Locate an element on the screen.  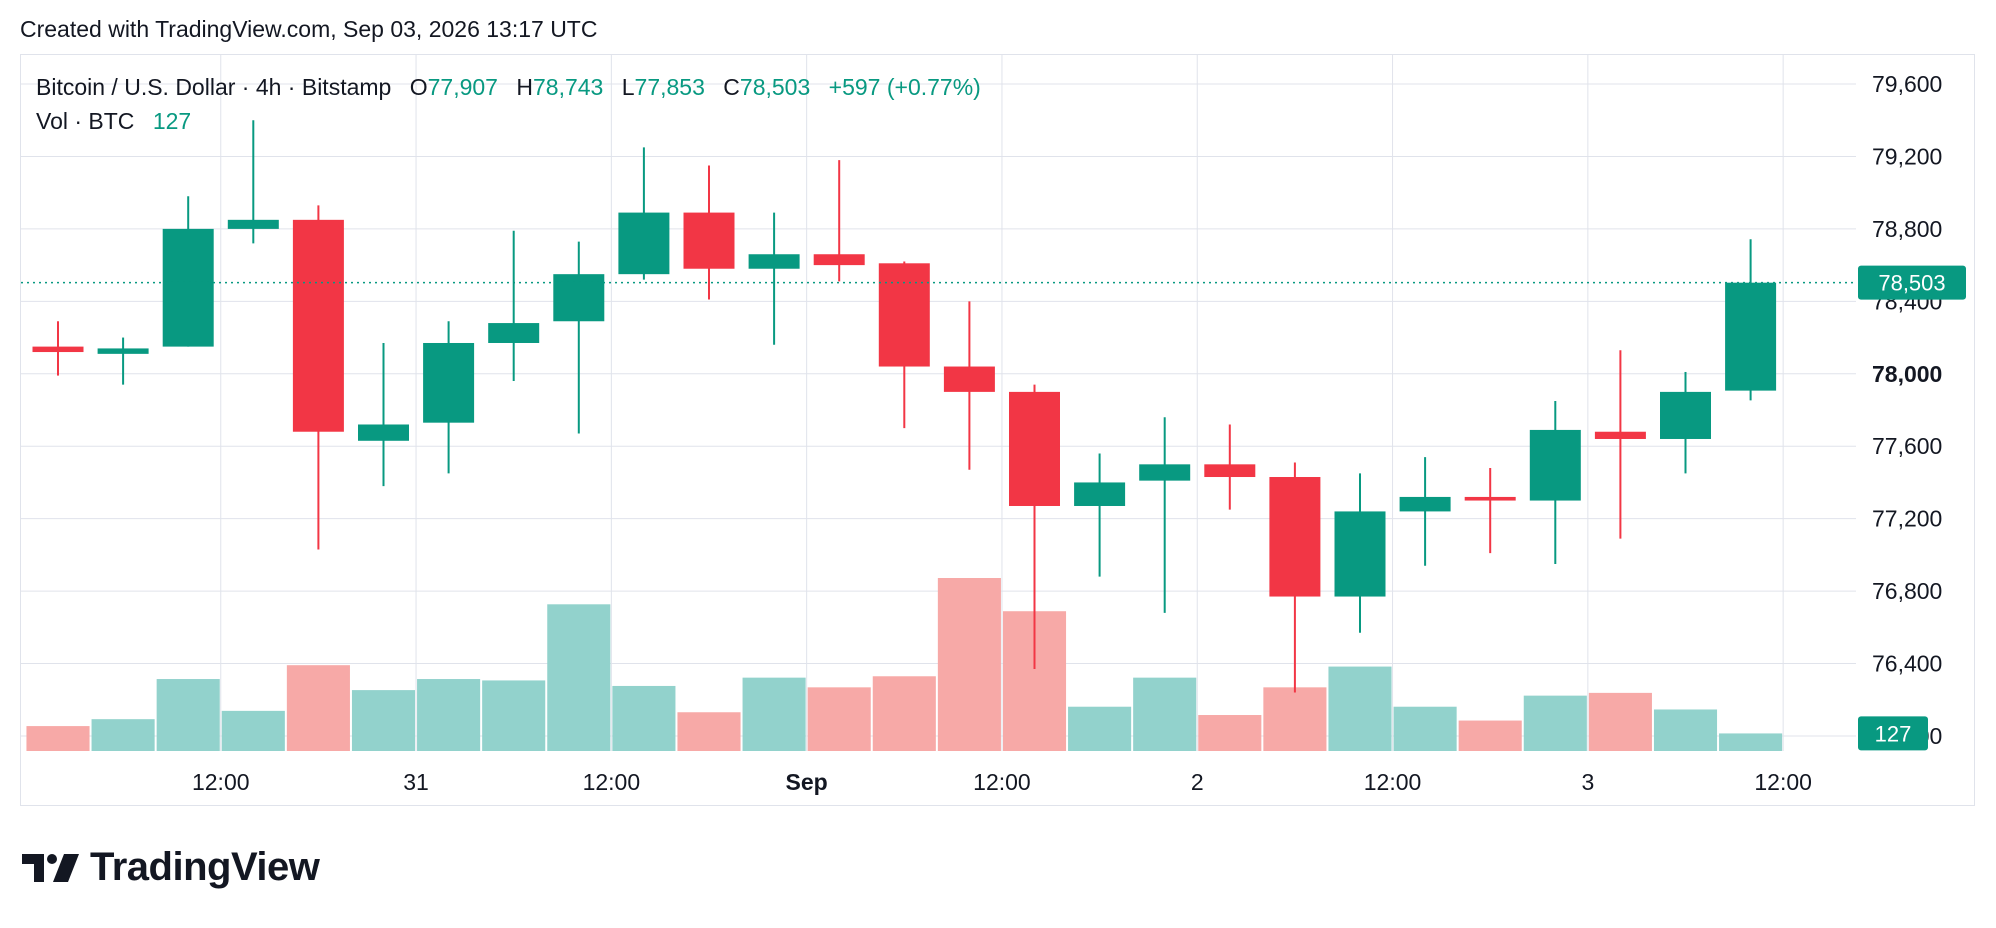
close-label: C is located at coordinates (731, 87).